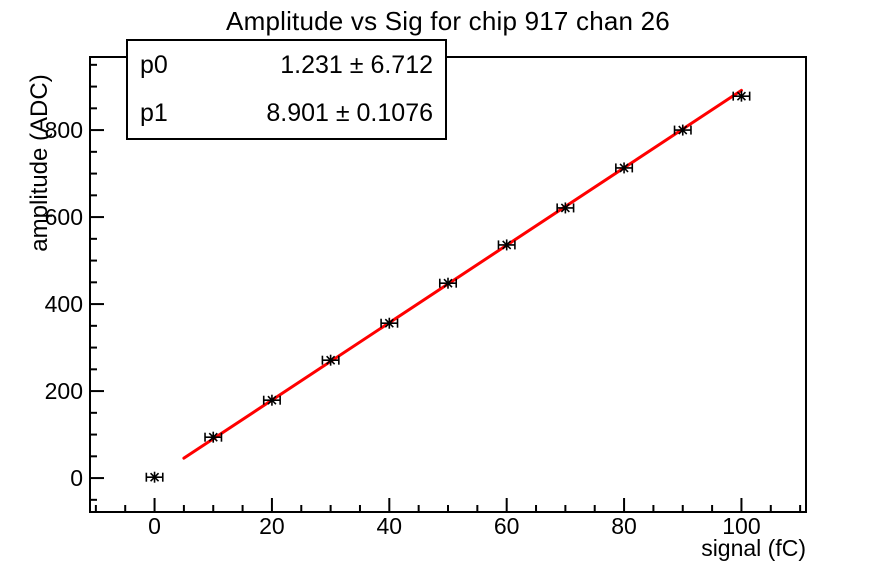 Image resolution: width=896 pixels, height=572 pixels. Describe the element at coordinates (76, 478) in the screenshot. I see `y-tick-label: 0` at that location.